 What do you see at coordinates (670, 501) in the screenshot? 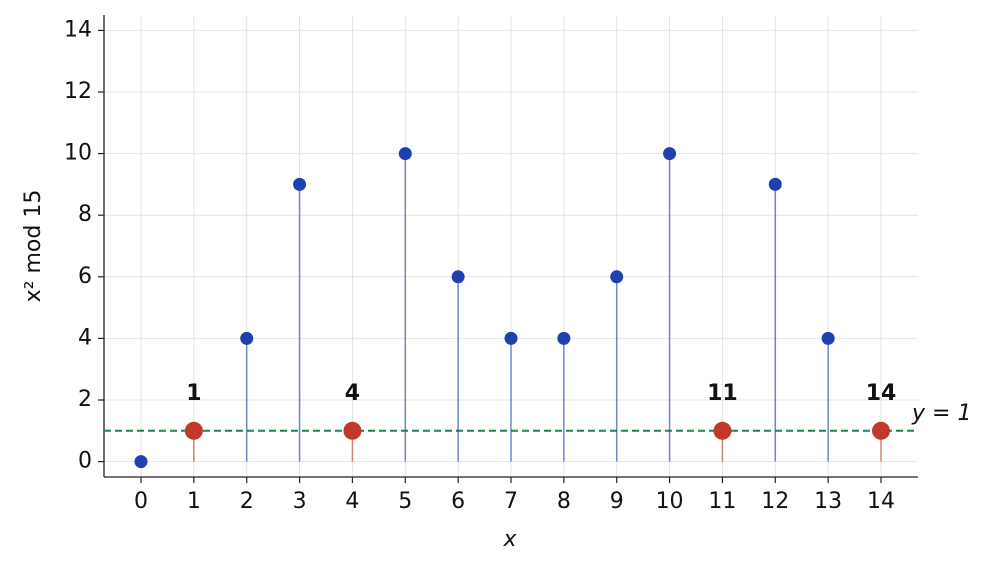
I see `x-tick-label: 10` at bounding box center [670, 501].